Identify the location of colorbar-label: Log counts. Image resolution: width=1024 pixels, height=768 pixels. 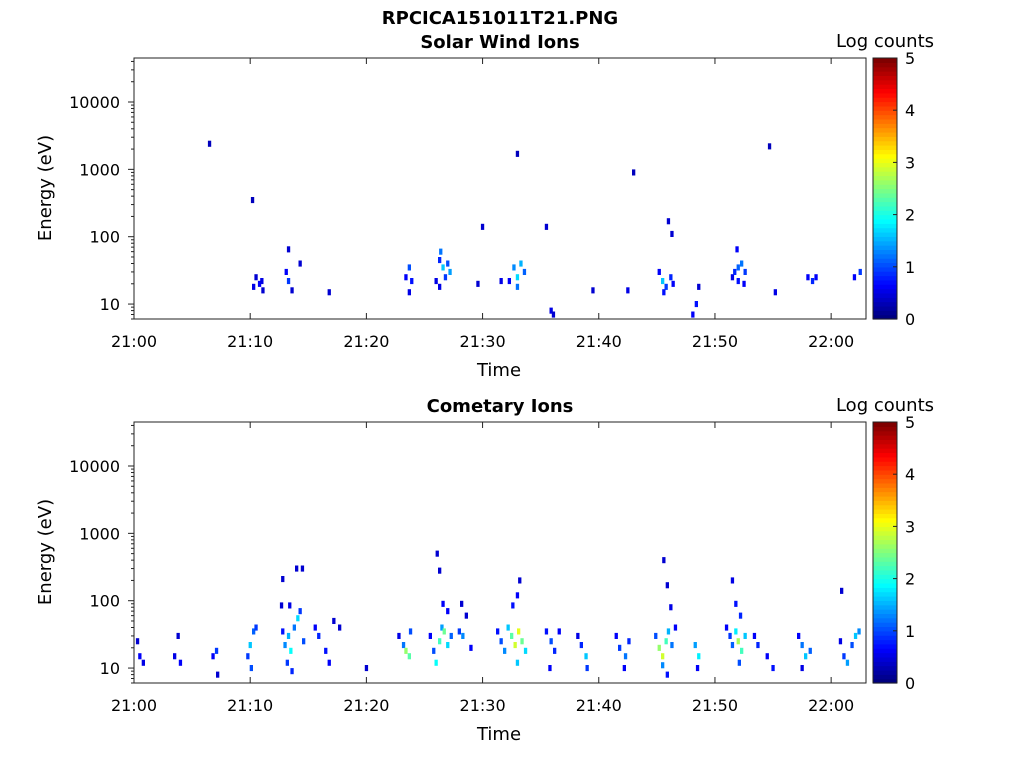
(885, 405).